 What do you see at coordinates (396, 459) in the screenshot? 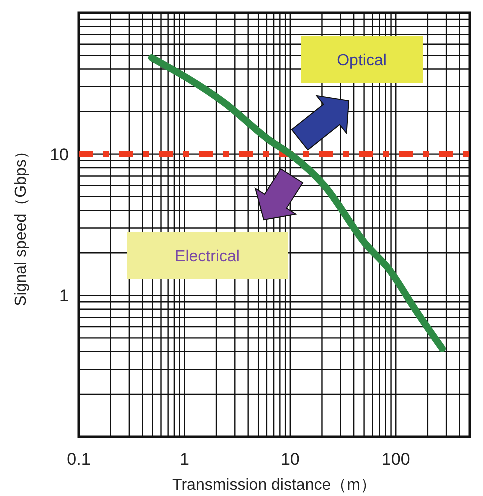
I see `x-tick-label: 100` at bounding box center [396, 459].